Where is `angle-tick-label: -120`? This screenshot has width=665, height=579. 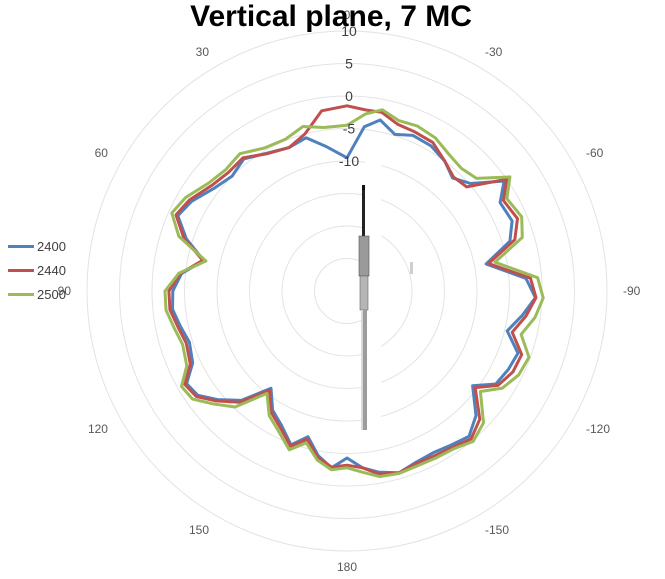
angle-tick-label: -120 is located at coordinates (598, 429).